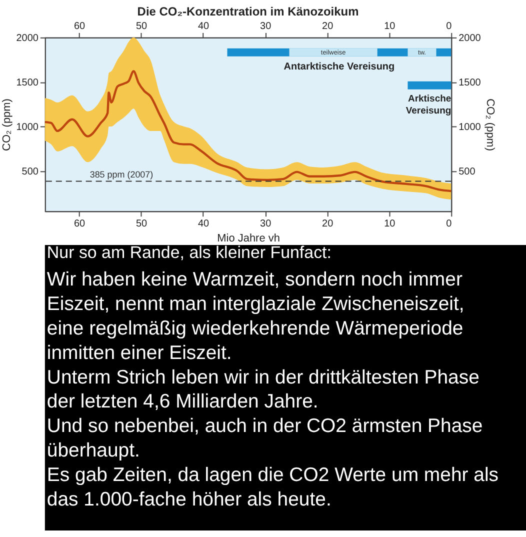  Describe the element at coordinates (204, 224) in the screenshot. I see `x2-tick-label: 40` at that location.